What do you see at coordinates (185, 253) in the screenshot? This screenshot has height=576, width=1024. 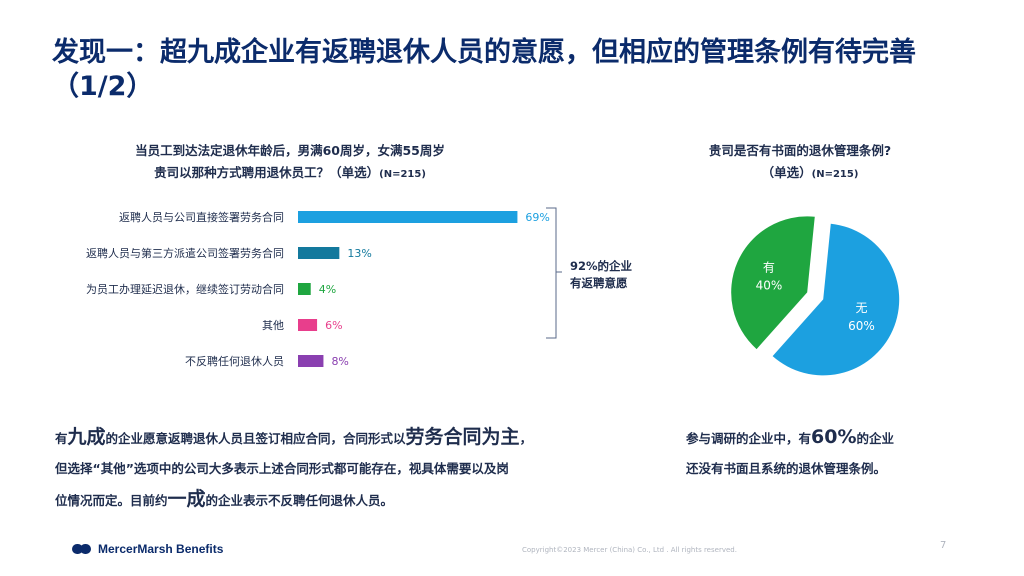 I see `bar-category-label: 返聘人员与第三方派遣公司签署劳务合同` at bounding box center [185, 253].